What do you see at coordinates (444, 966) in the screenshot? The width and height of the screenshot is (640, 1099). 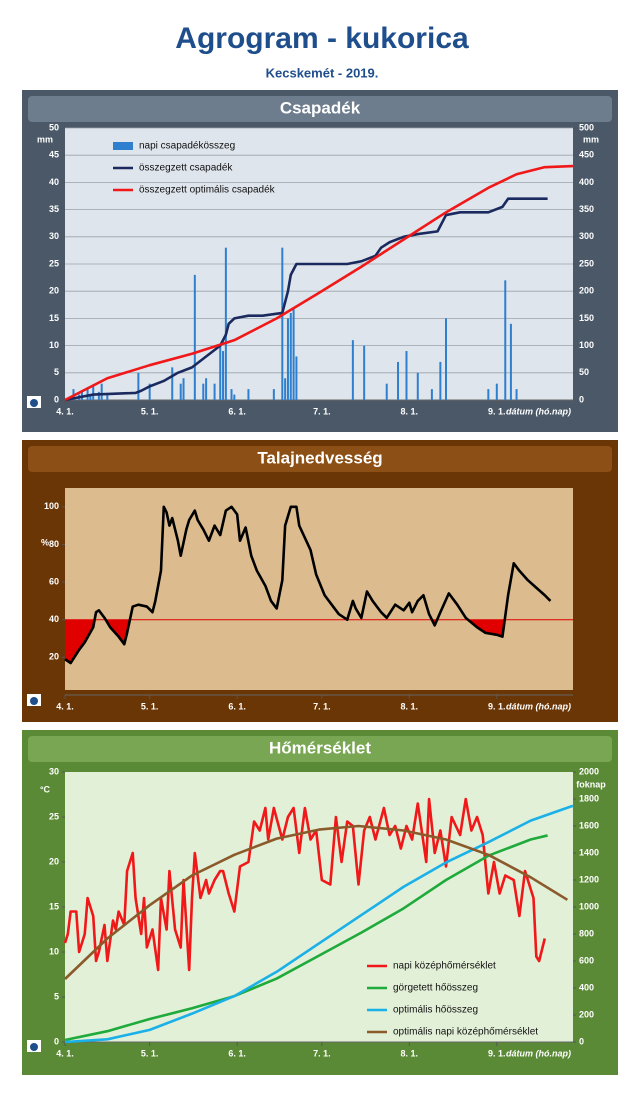 I see `legend-label: napi középhőmérséklet` at bounding box center [444, 966].